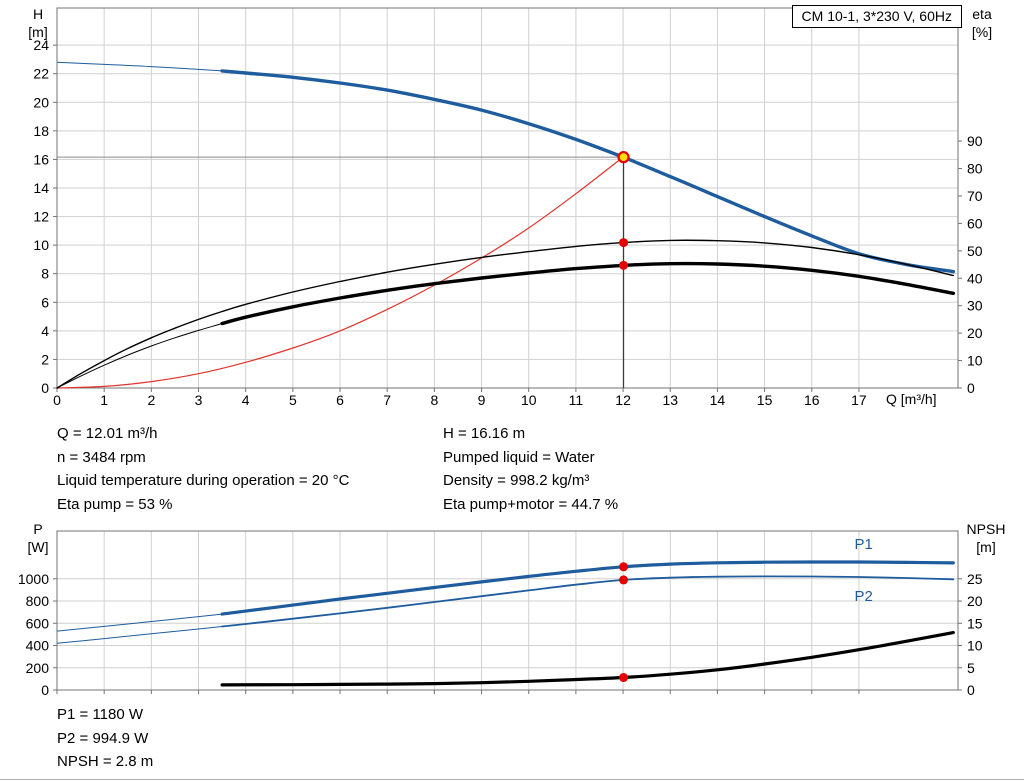  What do you see at coordinates (859, 400) in the screenshot?
I see `tick-label: 17` at bounding box center [859, 400].